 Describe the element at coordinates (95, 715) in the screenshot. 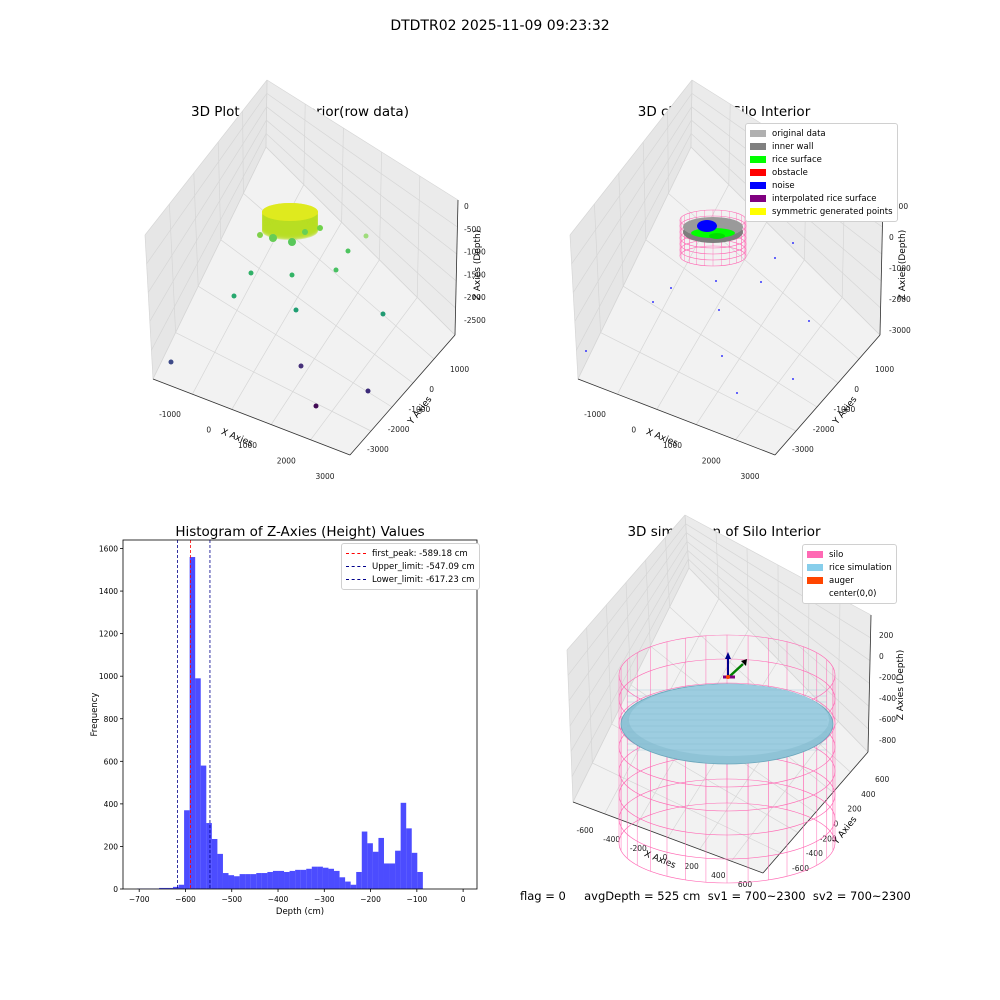

I see `y-axis-label: Frequency` at that location.